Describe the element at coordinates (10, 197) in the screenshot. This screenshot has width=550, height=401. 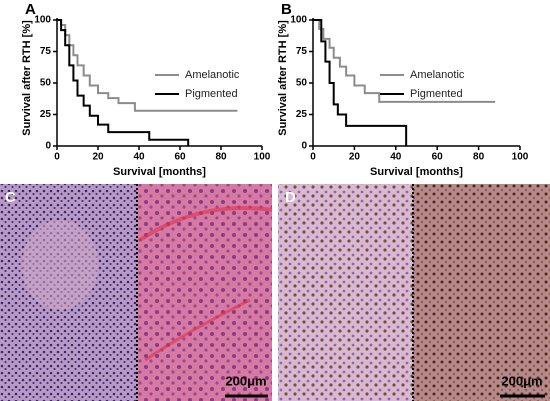
I see `panel-label: C` at that location.